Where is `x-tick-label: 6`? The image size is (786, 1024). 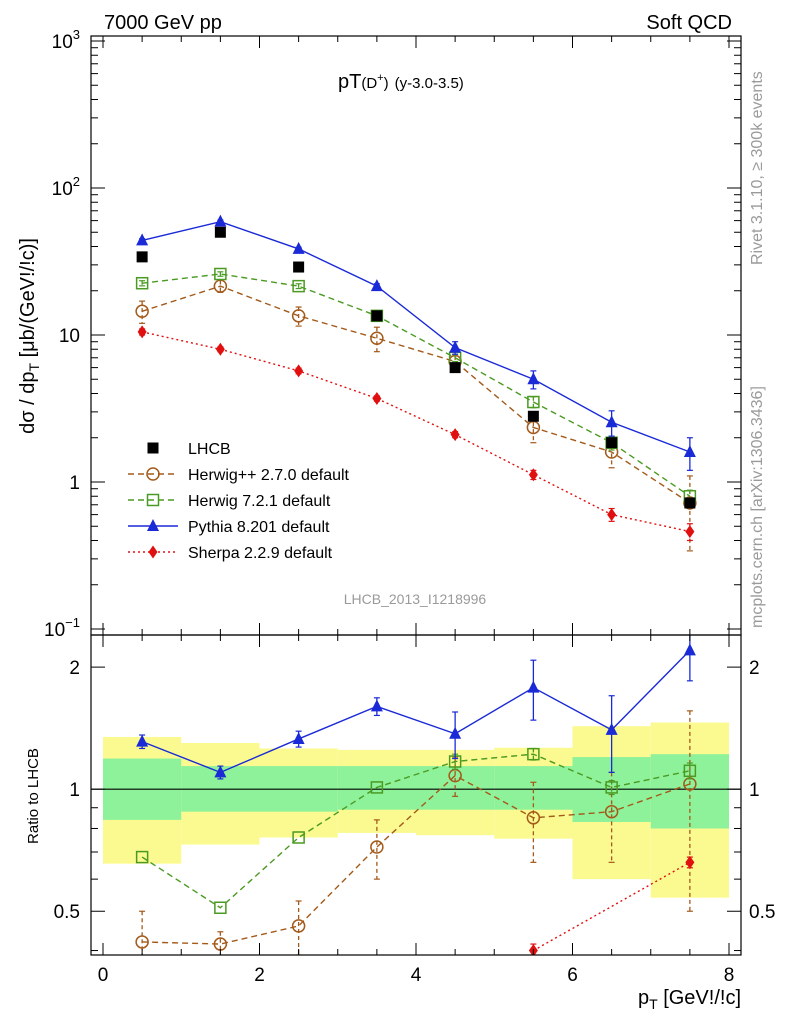
x-tick-label: 6 is located at coordinates (572, 975).